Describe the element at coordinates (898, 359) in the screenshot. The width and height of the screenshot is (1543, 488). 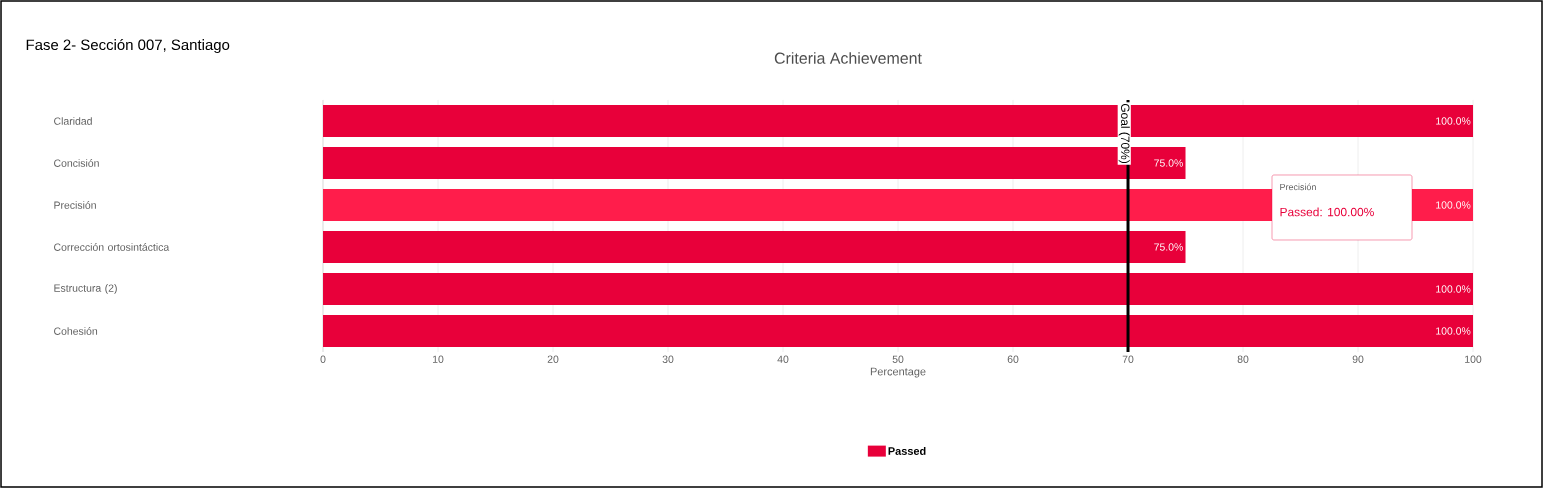
I see `x-tick-label: 50` at that location.